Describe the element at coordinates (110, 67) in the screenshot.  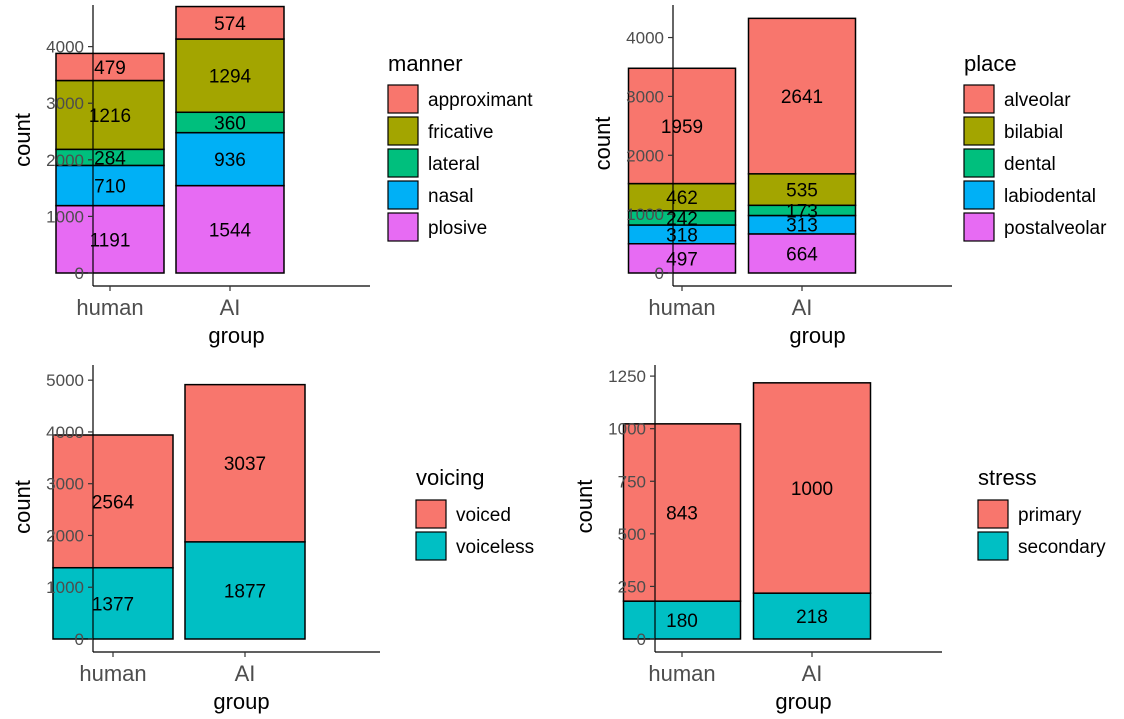
I see `bar-approximant-human` at that location.